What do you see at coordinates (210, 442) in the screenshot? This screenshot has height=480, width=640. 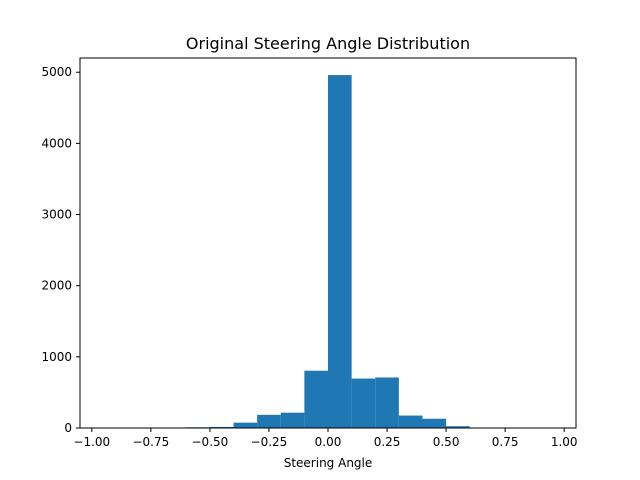 I see `x-tick-label: −0.50` at bounding box center [210, 442].